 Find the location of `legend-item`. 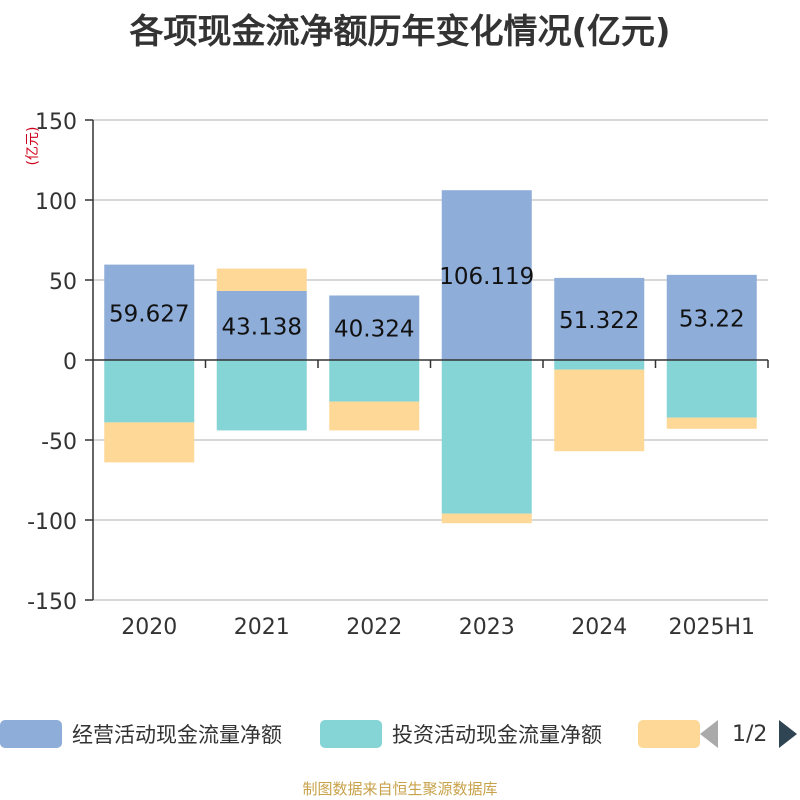

legend-item is located at coordinates (674, 734).